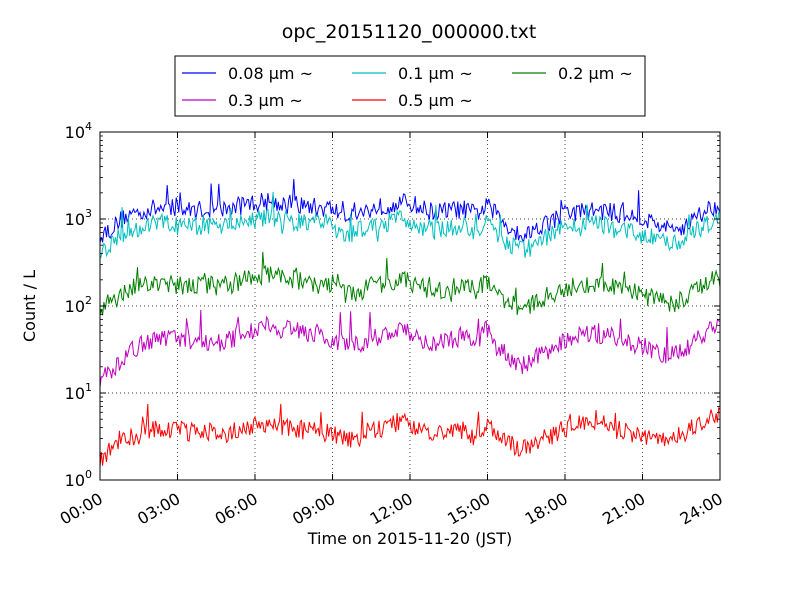 The image size is (800, 600). Describe the element at coordinates (435, 73) in the screenshot. I see `legend-entry-label: 0.1 μm ~` at that location.